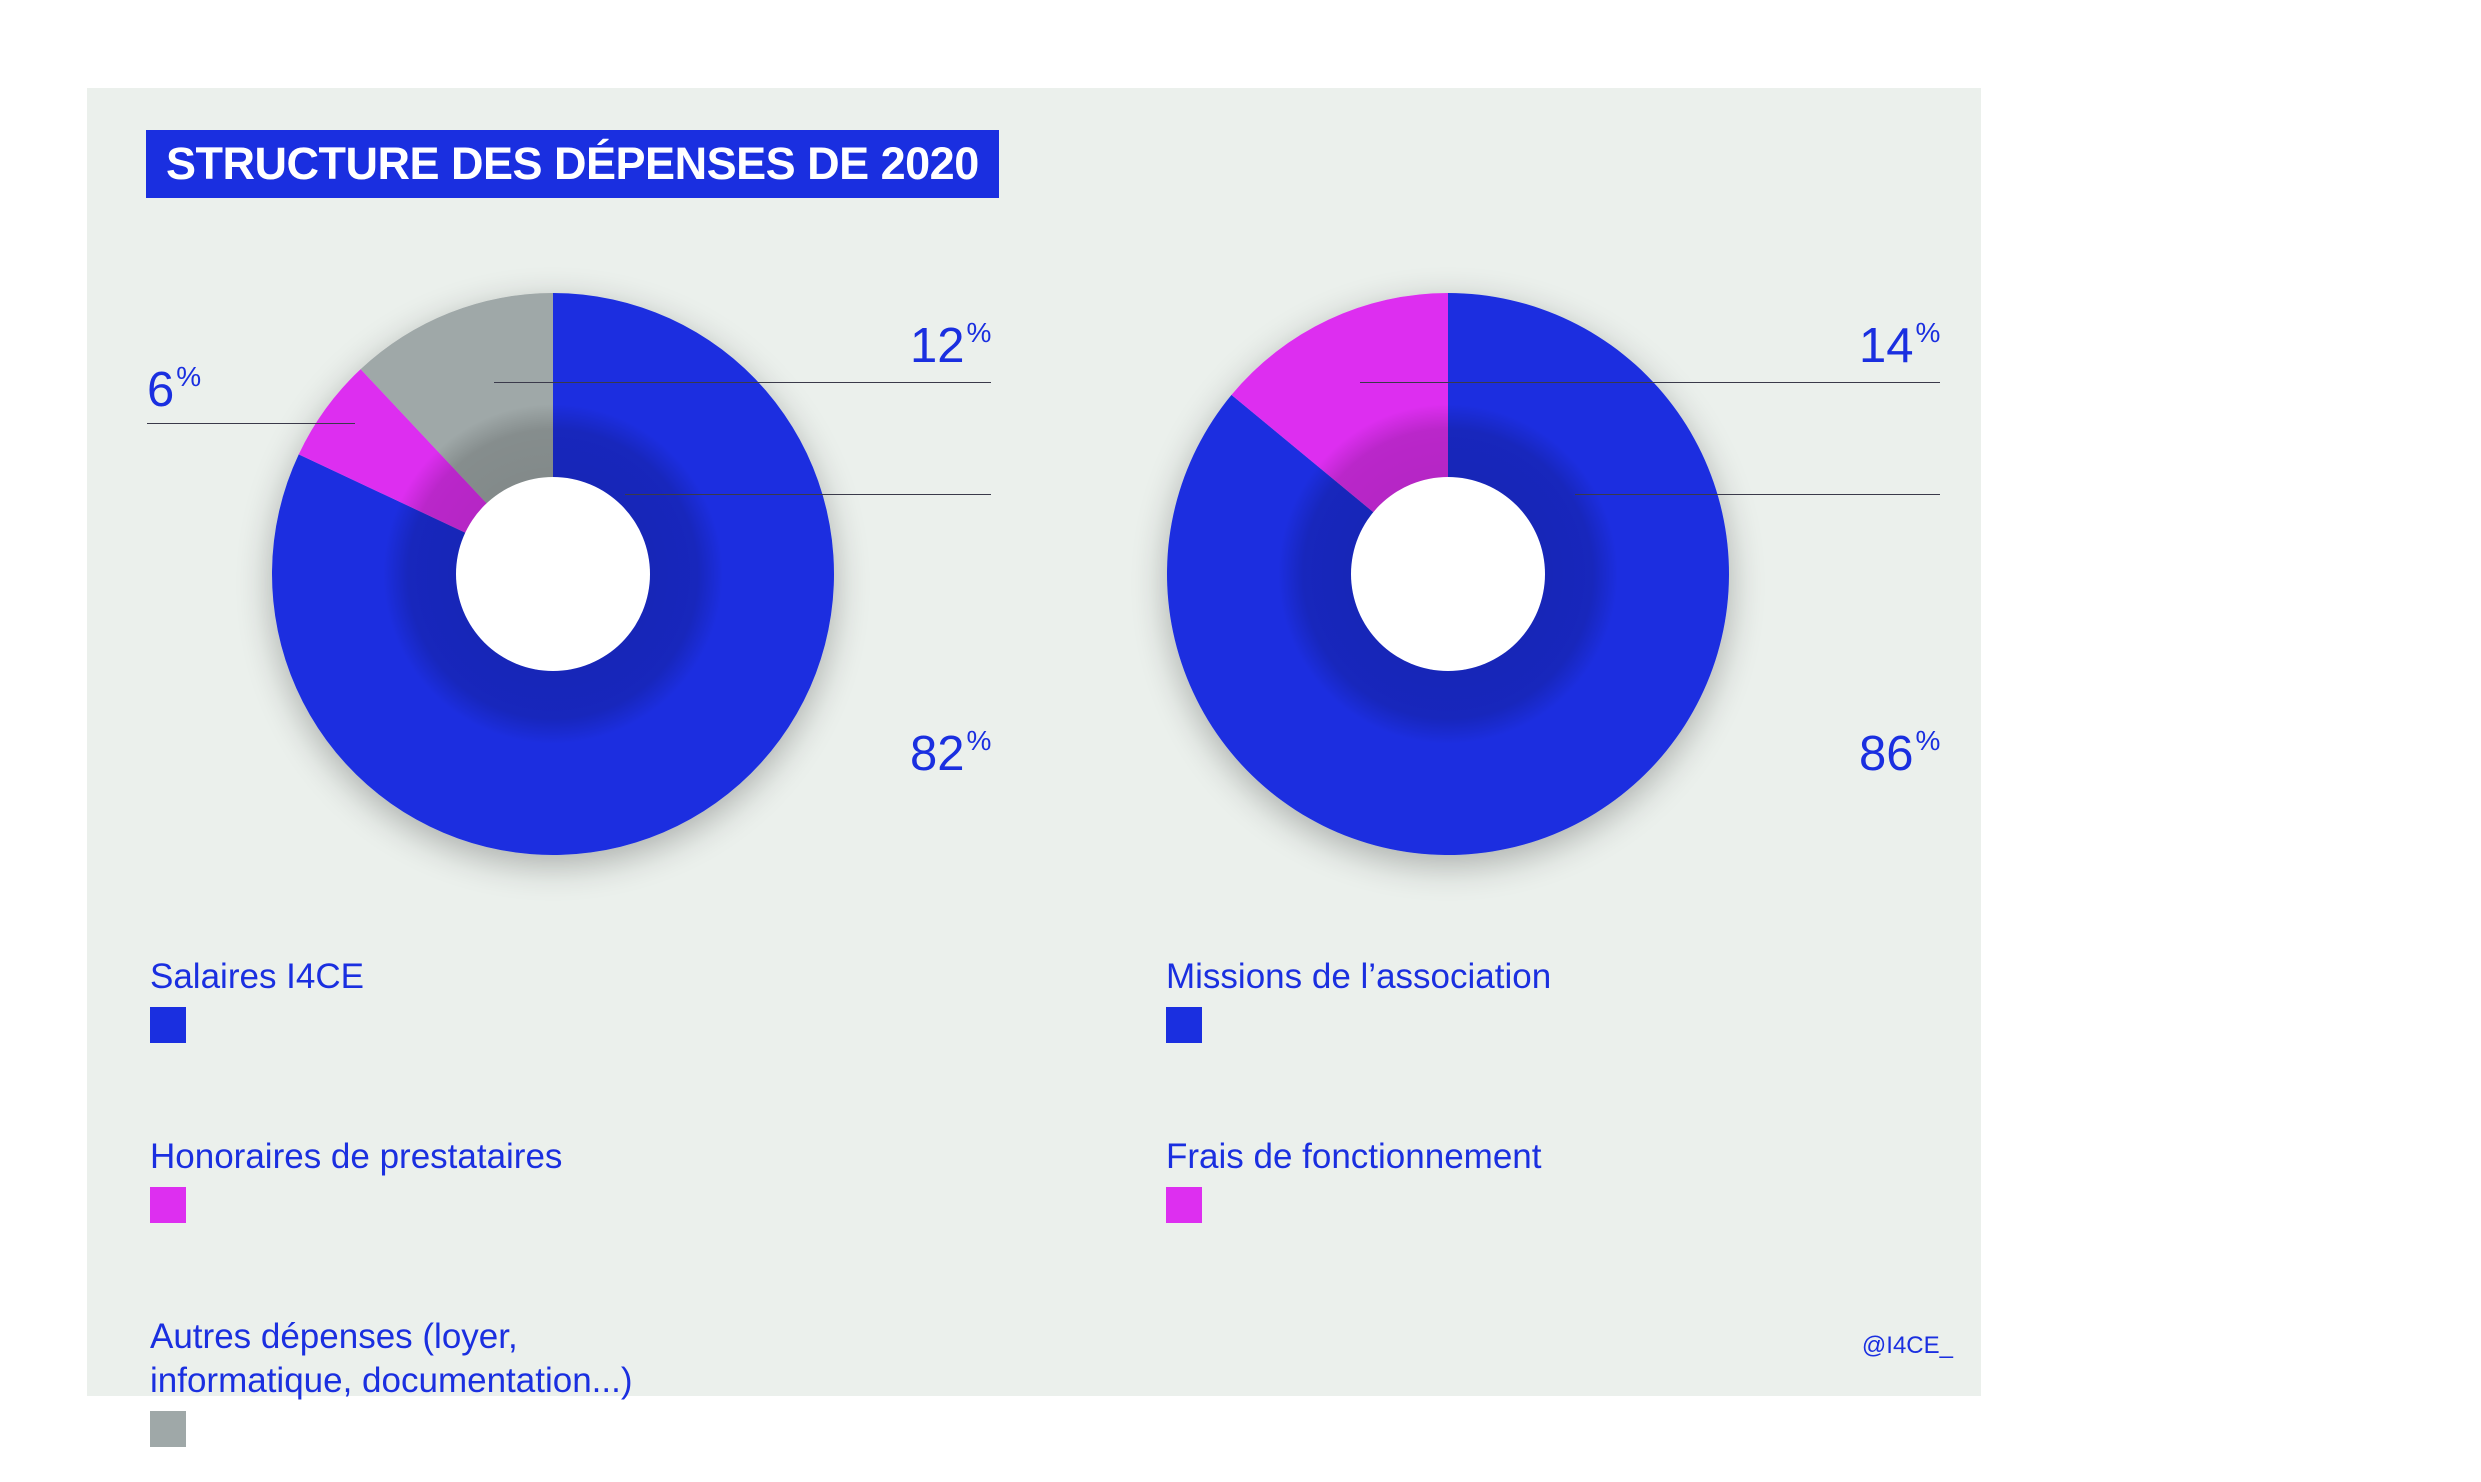  Describe the element at coordinates (1907, 1345) in the screenshot. I see `credit-handle: @I4CE_` at that location.